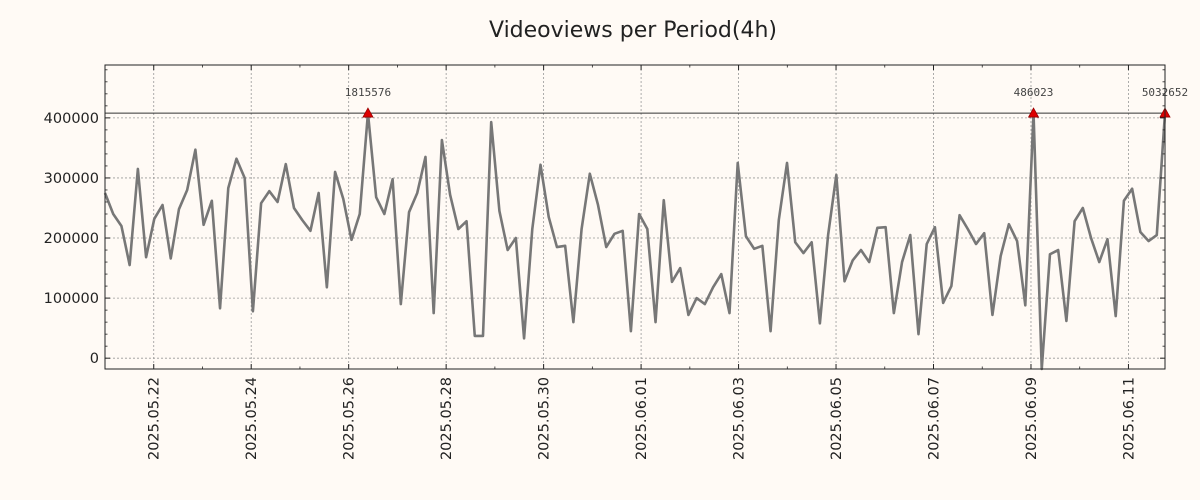  Describe the element at coordinates (642, 418) in the screenshot. I see `x-tick-label: 2025.06.01` at that location.